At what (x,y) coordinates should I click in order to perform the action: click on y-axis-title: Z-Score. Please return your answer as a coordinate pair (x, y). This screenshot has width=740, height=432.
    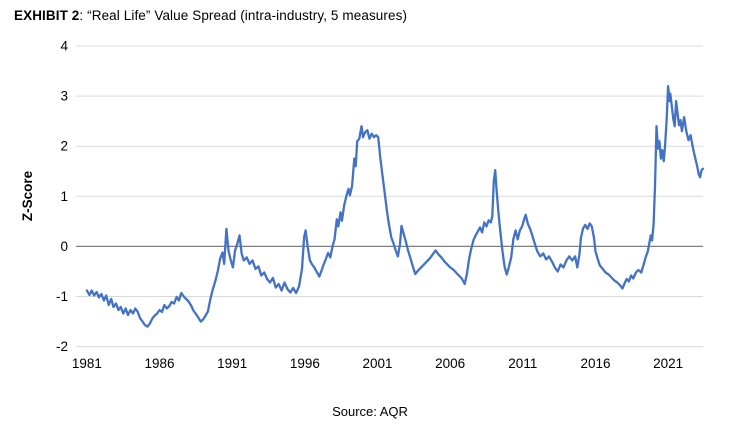
    Looking at the image, I should click on (27, 195).